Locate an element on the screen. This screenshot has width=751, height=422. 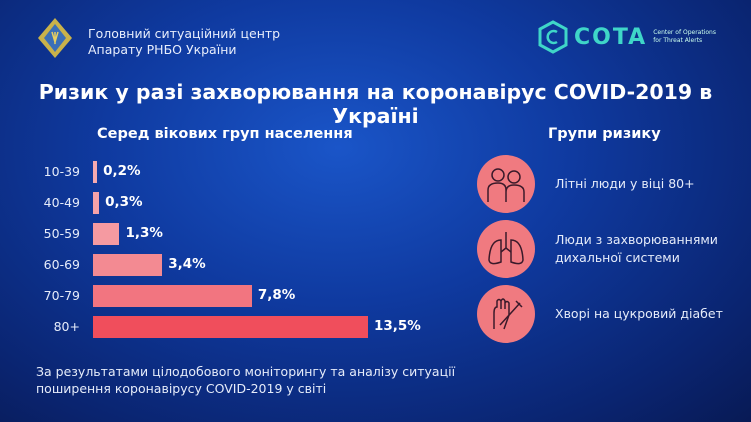
risk-item-respiratory: Люди з захворюваннями дихальної системи is located at coordinates (597, 249).